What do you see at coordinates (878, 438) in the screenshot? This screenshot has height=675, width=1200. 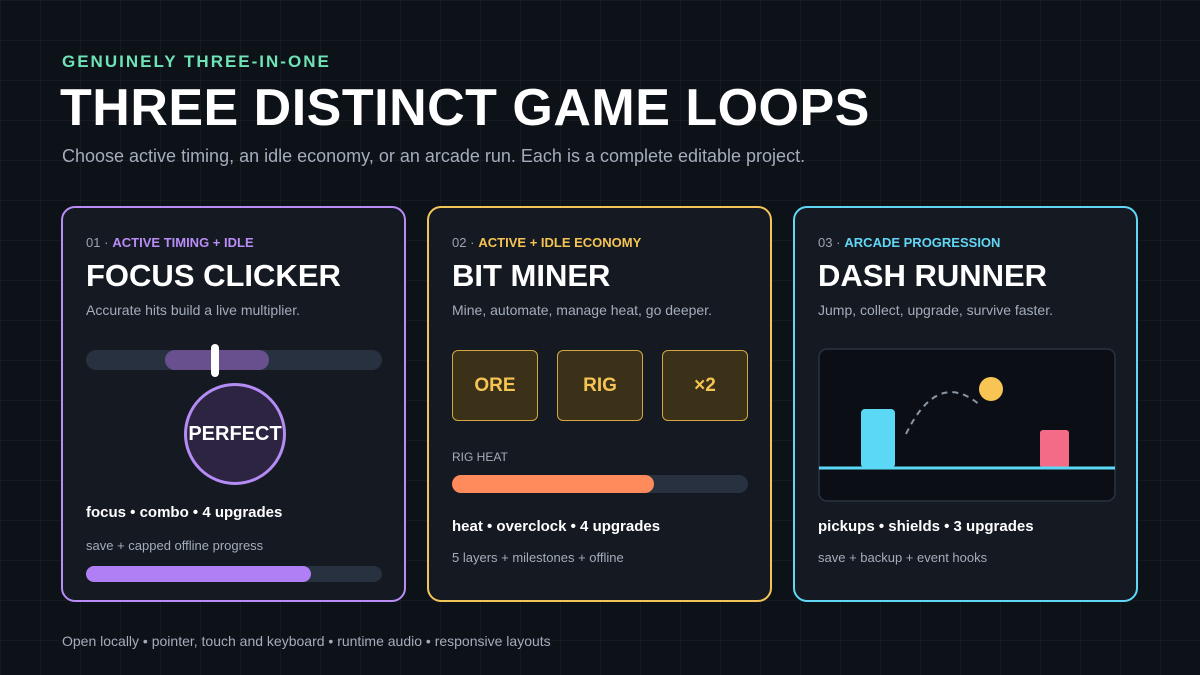 I see `player` at bounding box center [878, 438].